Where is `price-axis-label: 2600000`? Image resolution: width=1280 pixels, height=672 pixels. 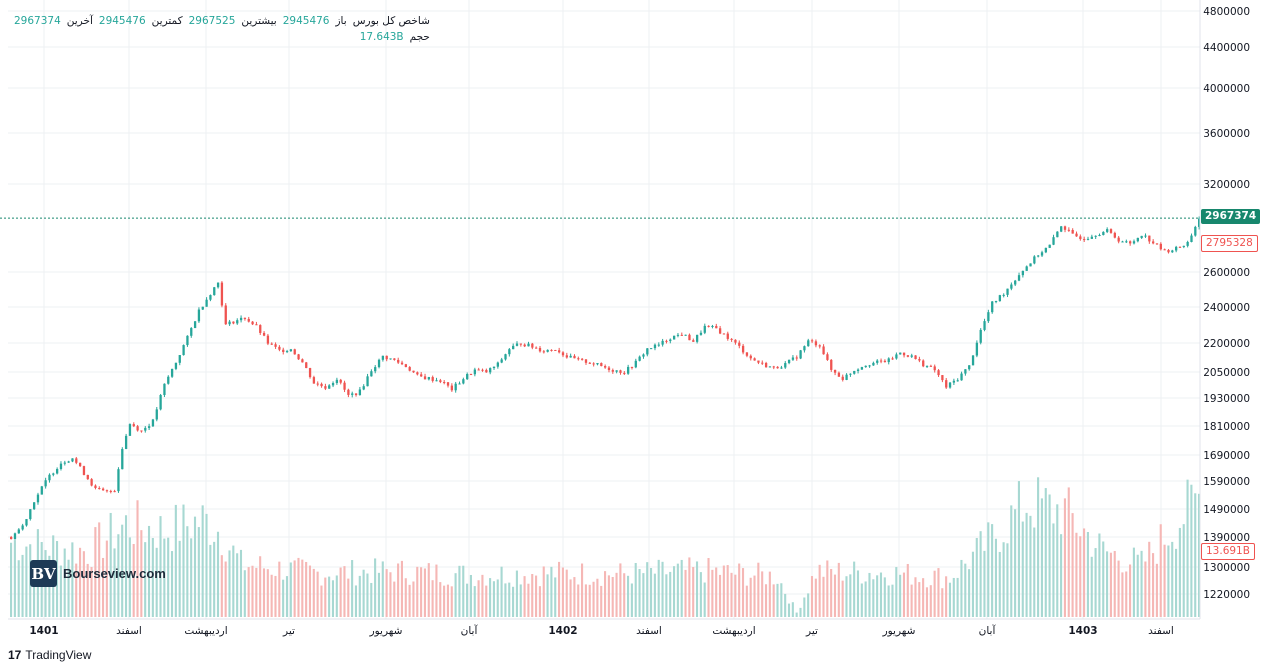
price-axis-label: 2600000 is located at coordinates (1226, 273).